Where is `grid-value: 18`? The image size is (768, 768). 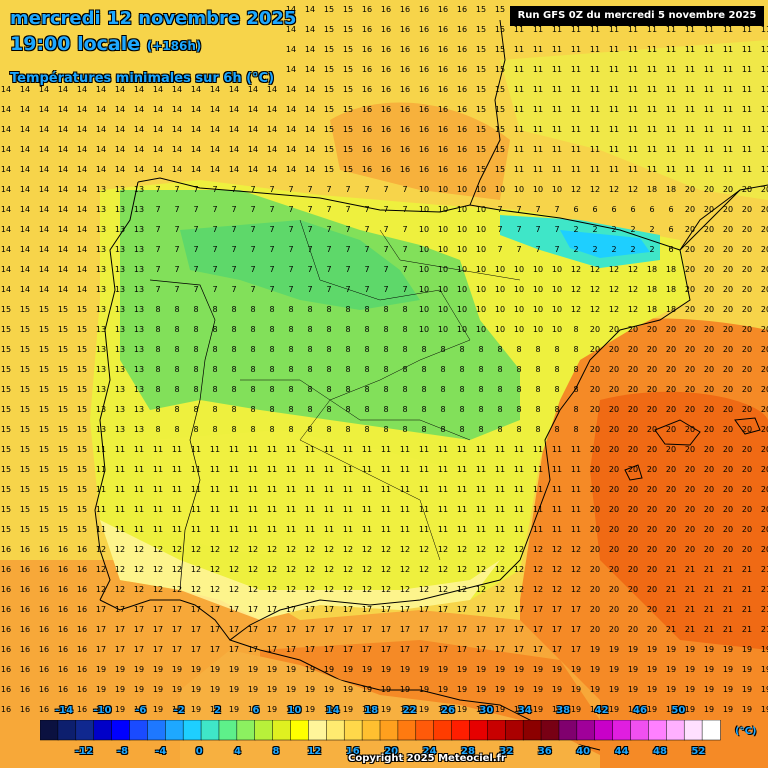
grid-value: 18 is located at coordinates (652, 269).